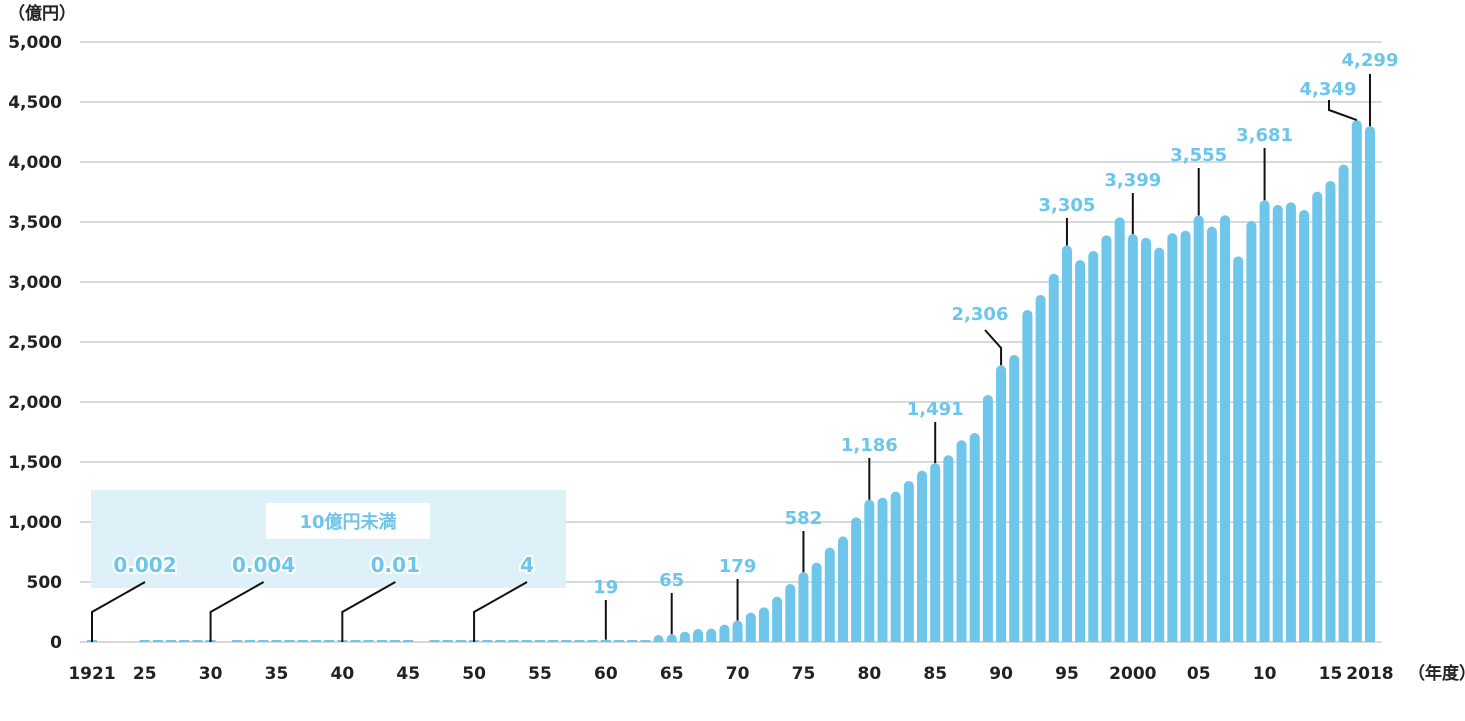 The image size is (1465, 721). I want to click on y-tick-label: 3,500, so click(35, 223).